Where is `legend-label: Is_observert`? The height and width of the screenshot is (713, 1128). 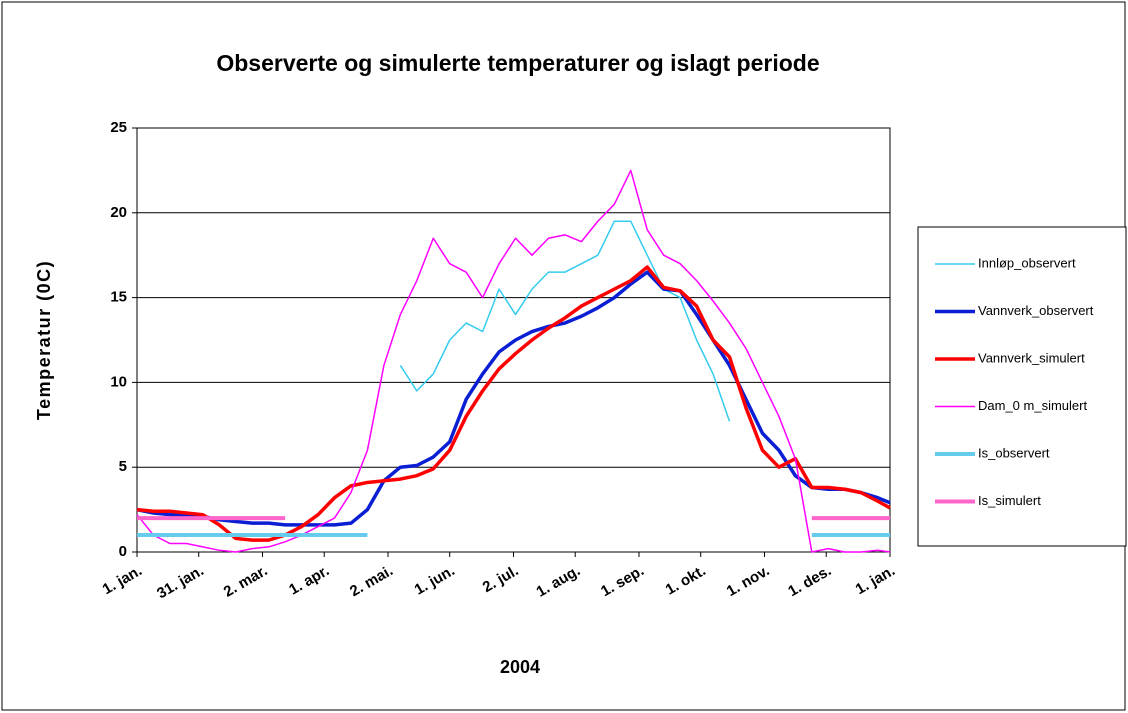 legend-label: Is_observert is located at coordinates (1014, 452).